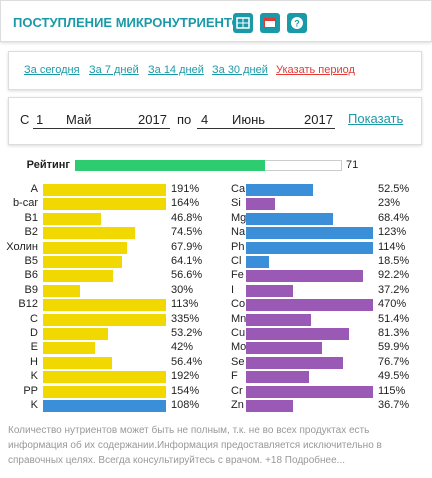 The image size is (432, 478). What do you see at coordinates (376, 118) in the screenshot?
I see `show-button: Показать` at bounding box center [376, 118].